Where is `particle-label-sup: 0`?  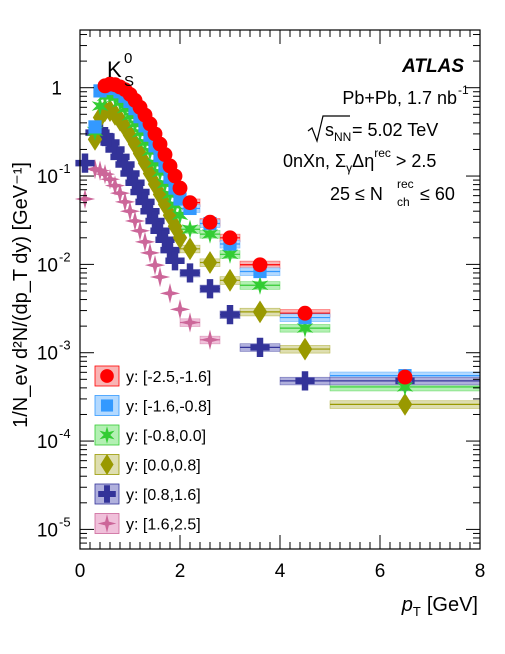
particle-label-sup: 0 is located at coordinates (128, 58).